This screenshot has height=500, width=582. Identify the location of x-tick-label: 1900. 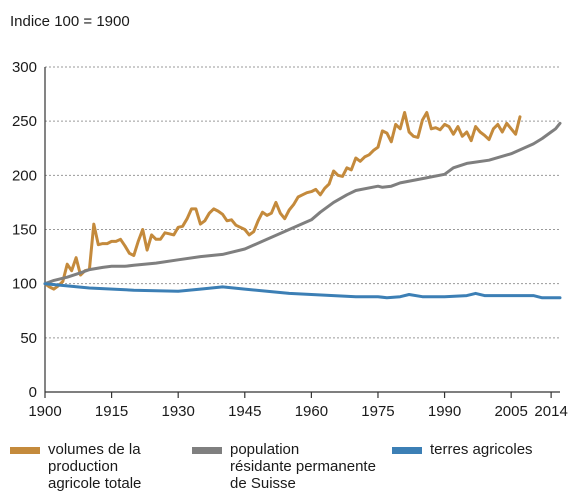
(44, 411).